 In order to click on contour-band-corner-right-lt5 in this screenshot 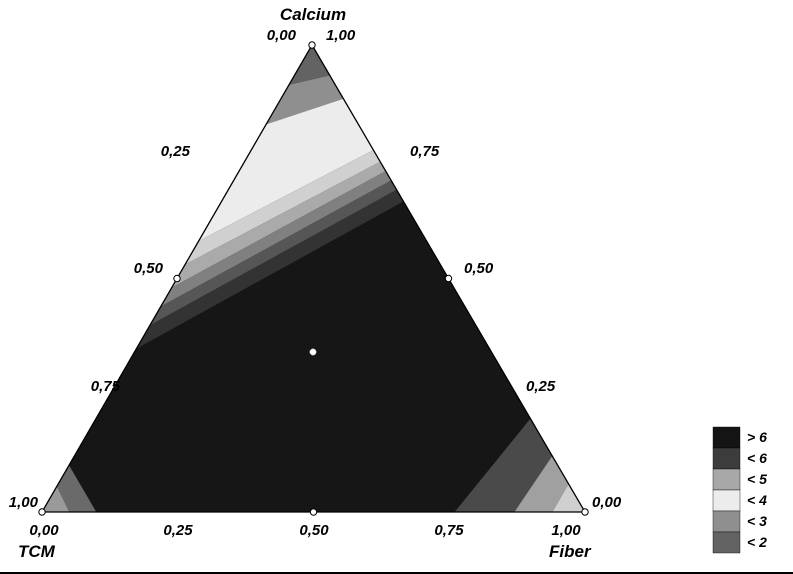, I will do `click(541, 484)`.